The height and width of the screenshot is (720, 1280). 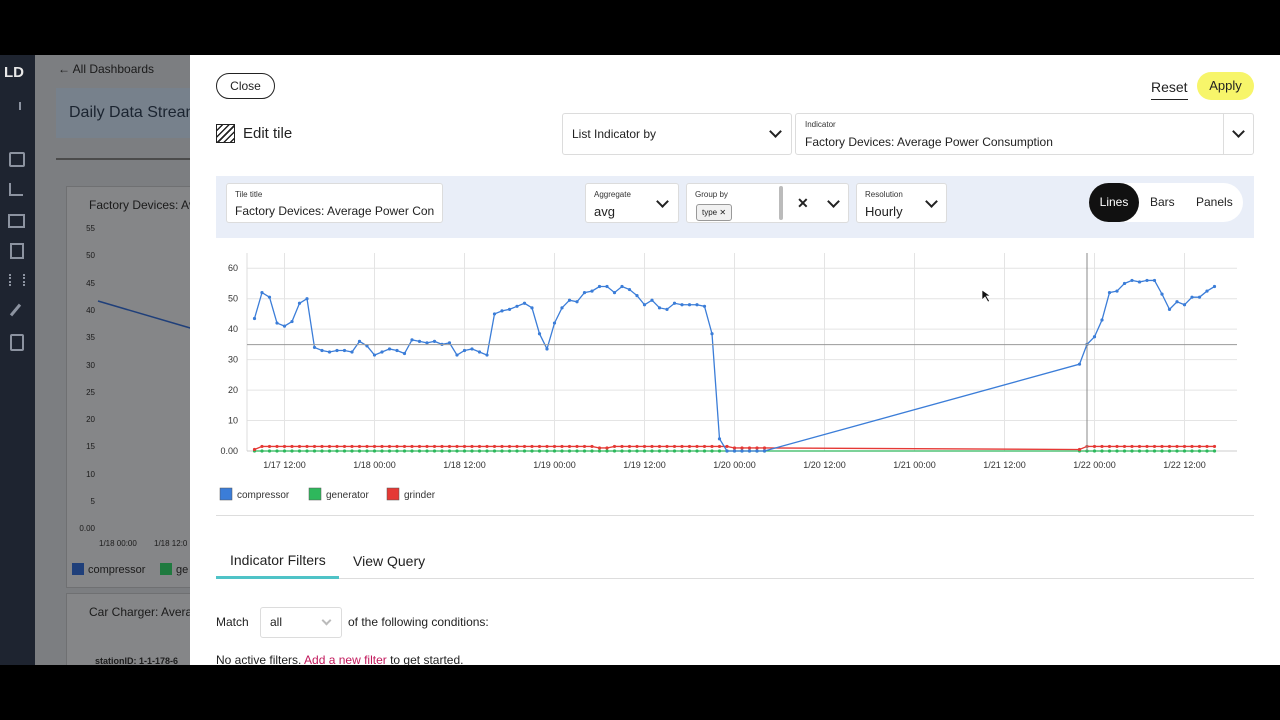 What do you see at coordinates (301, 622) in the screenshot?
I see `match-select: all` at bounding box center [301, 622].